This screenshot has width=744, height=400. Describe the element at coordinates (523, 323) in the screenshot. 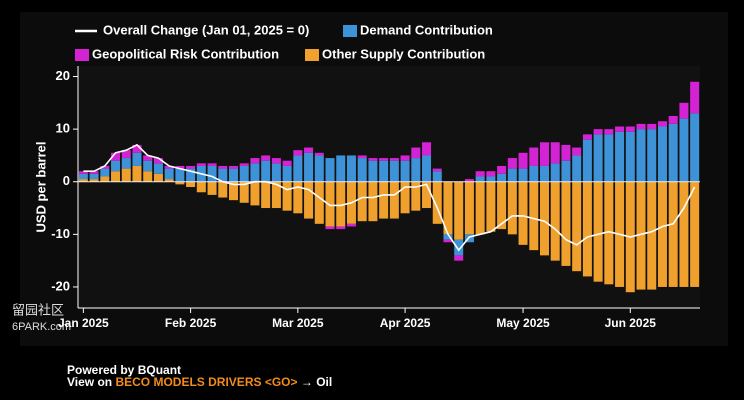

I see `x-tick-label: May 2025` at that location.